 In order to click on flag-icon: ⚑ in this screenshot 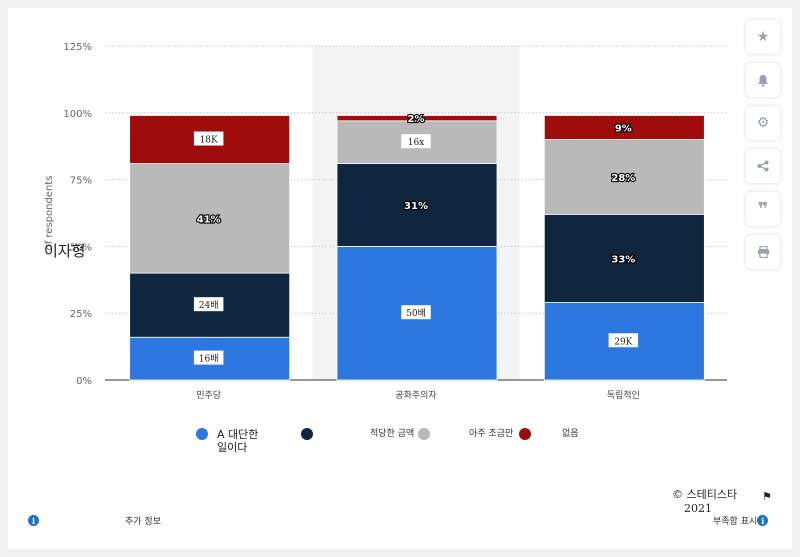, I will do `click(767, 496)`.